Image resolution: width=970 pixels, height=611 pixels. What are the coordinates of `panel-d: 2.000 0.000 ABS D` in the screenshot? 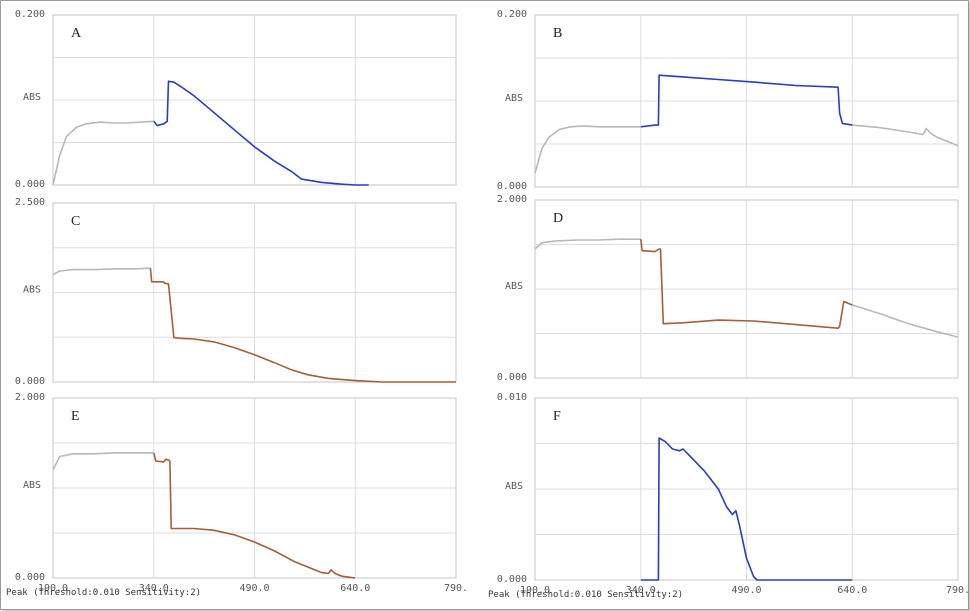 It's located at (728, 288).